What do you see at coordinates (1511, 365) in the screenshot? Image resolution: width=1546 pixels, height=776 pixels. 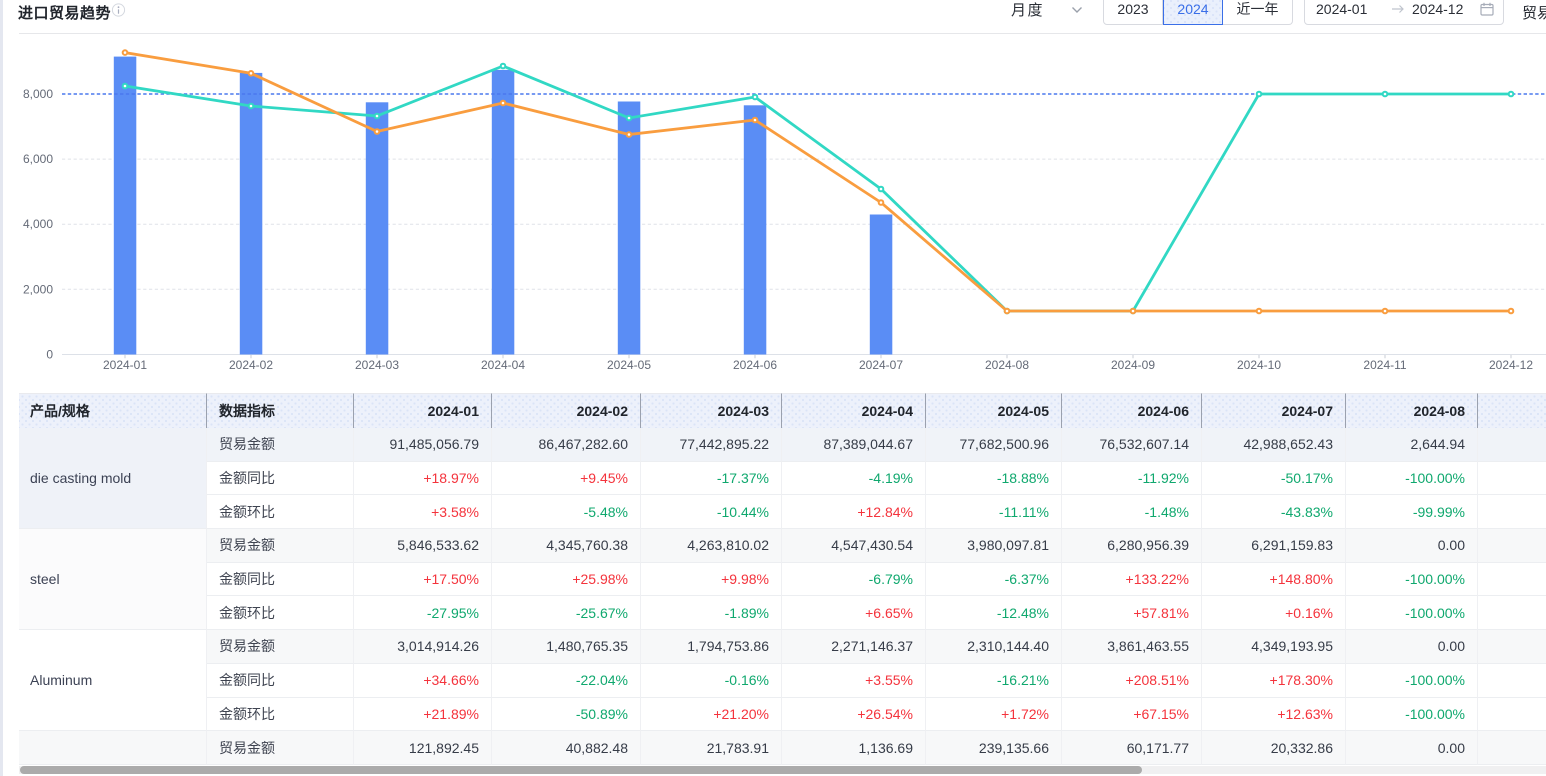 I see `svg-text: 2024-12` at bounding box center [1511, 365].